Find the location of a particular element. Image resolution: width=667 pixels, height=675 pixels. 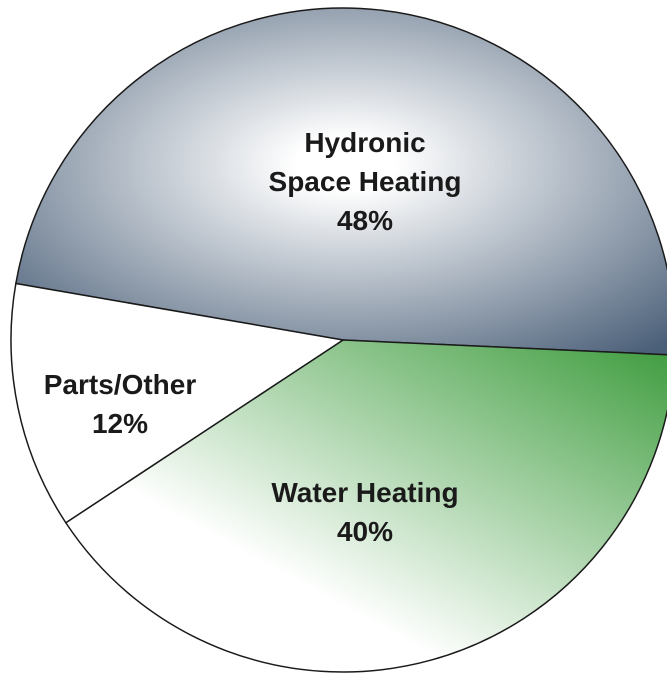

category-label: Water Heating is located at coordinates (365, 492).